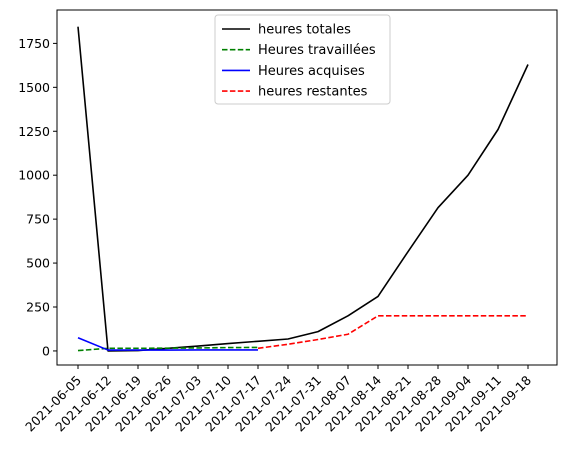  Describe the element at coordinates (313, 92) in the screenshot. I see `legend-label: heures restantes` at that location.